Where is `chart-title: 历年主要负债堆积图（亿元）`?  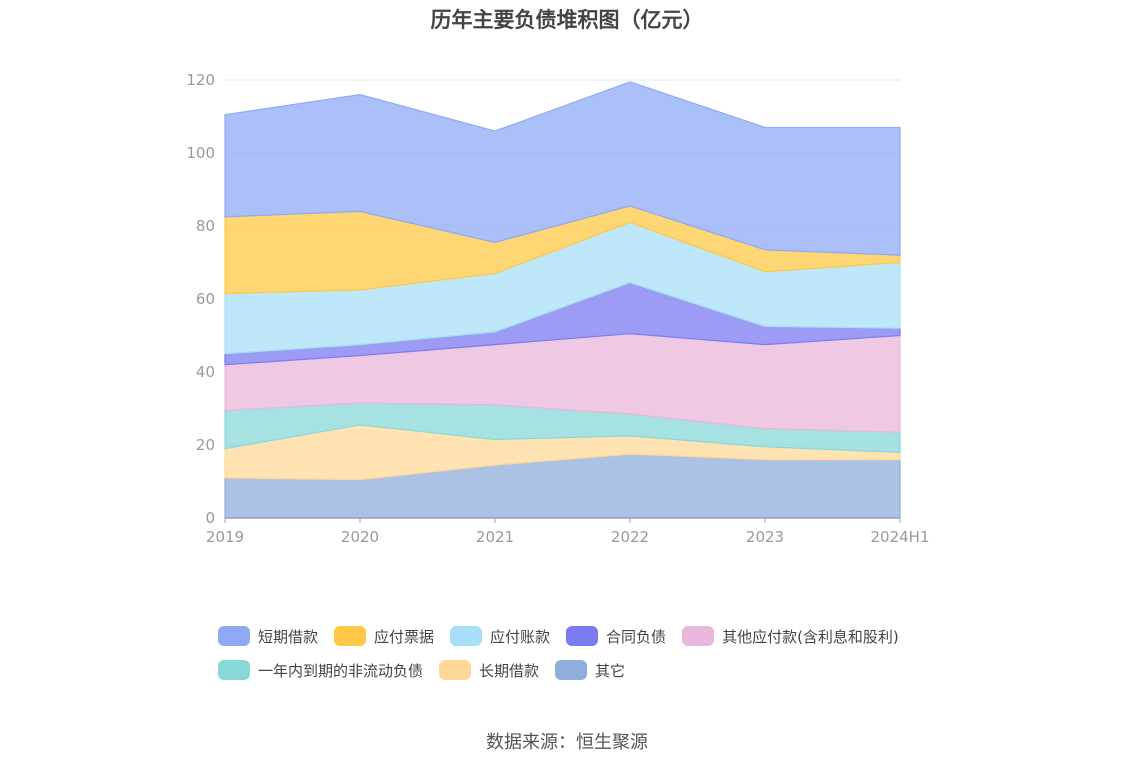
chart-title: 历年主要负债堆积图（亿元） is located at coordinates (567, 20).